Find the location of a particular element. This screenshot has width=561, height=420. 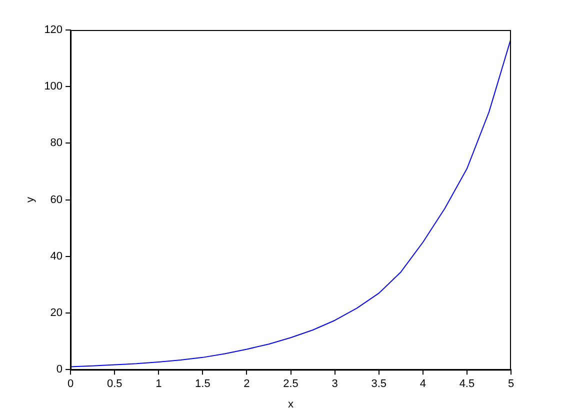

x-tick-label: 0.5 is located at coordinates (114, 384).